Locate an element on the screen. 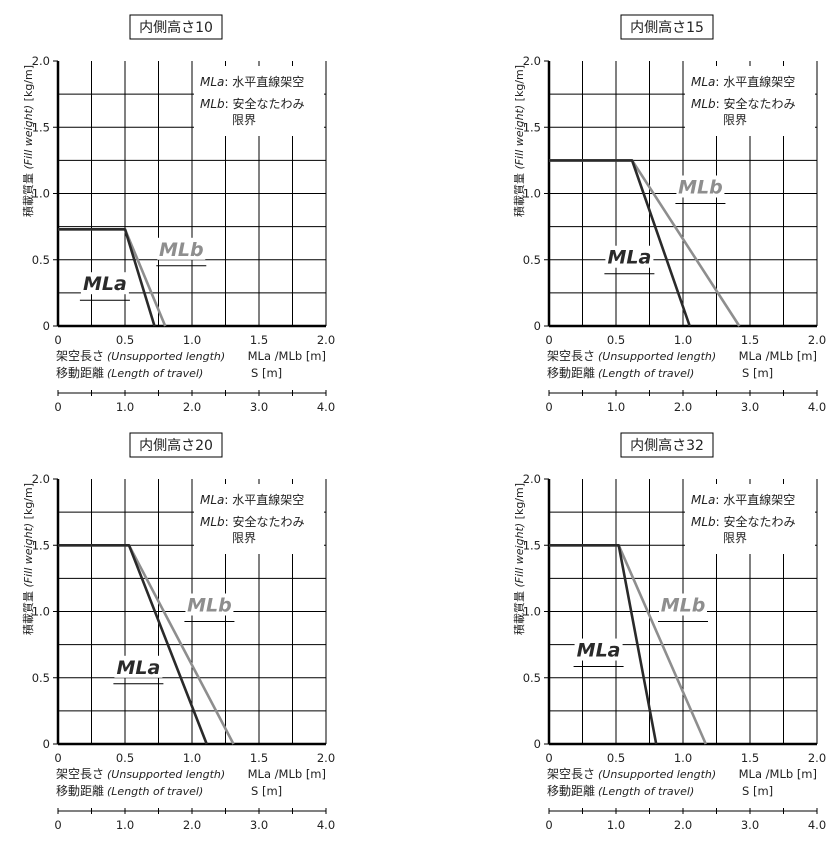  chart-title: 内側高さ15 is located at coordinates (667, 27).